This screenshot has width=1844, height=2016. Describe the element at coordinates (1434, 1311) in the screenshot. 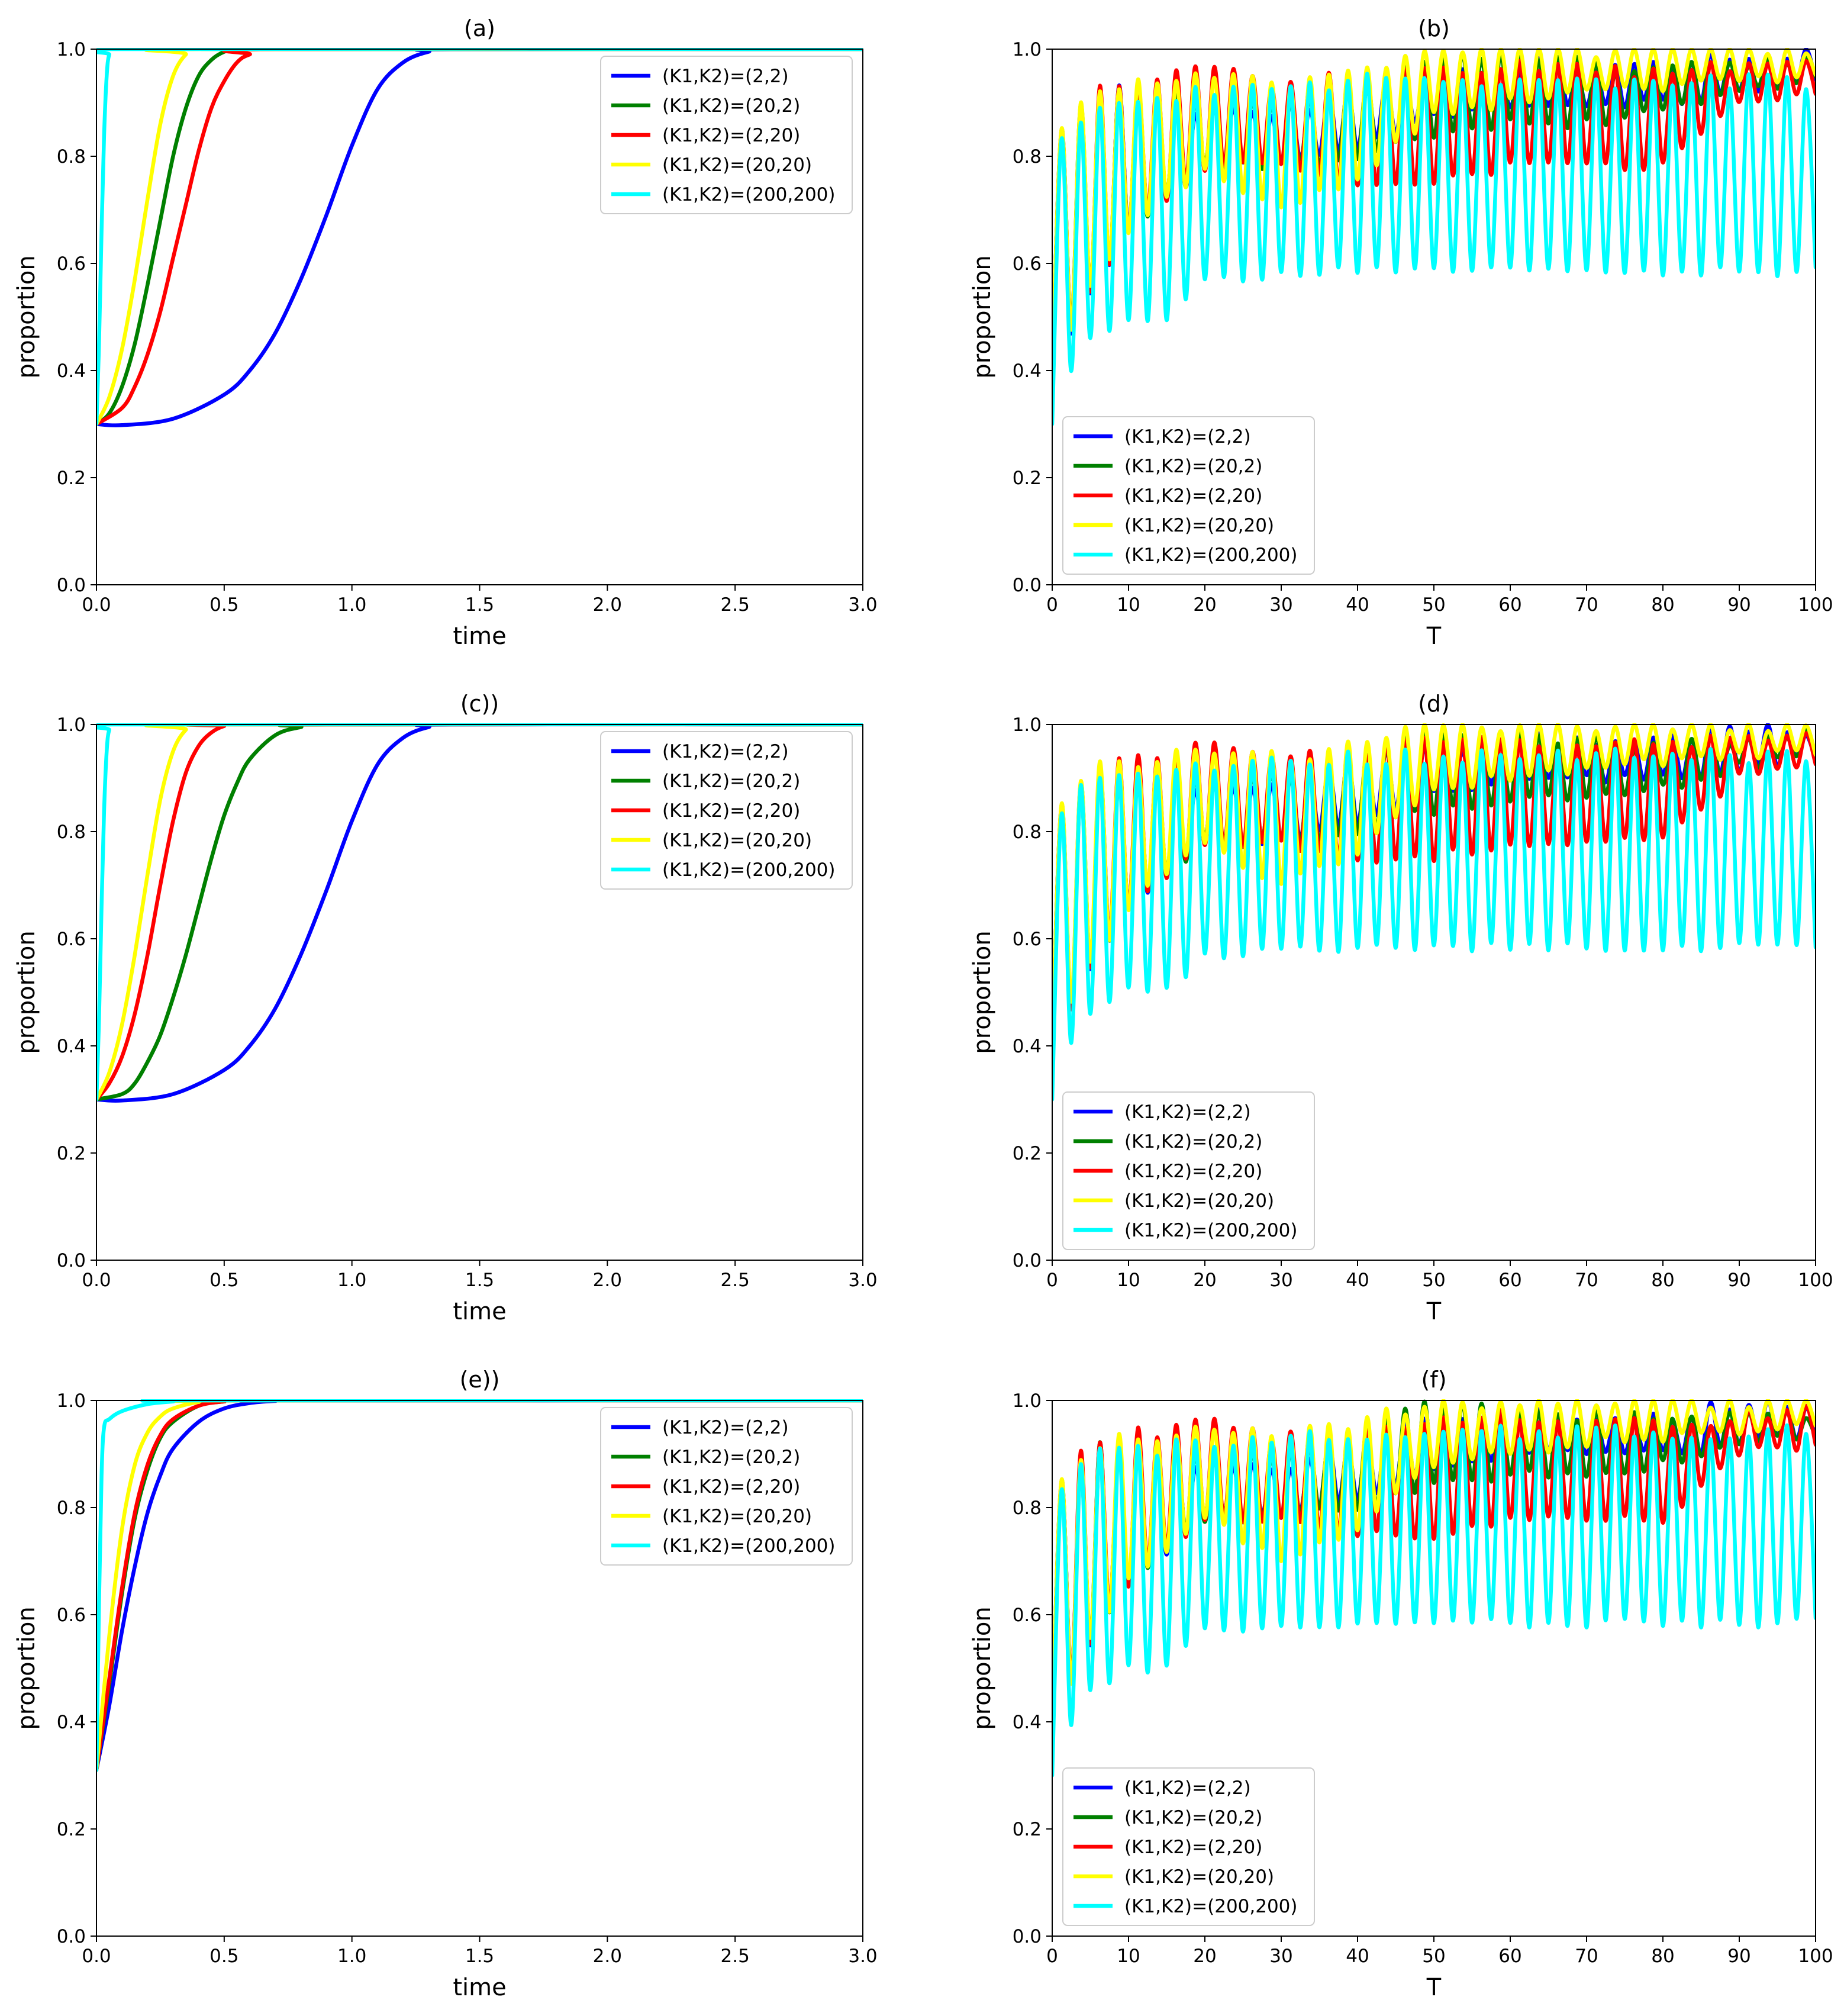

I see `x-axis-label: T` at that location.